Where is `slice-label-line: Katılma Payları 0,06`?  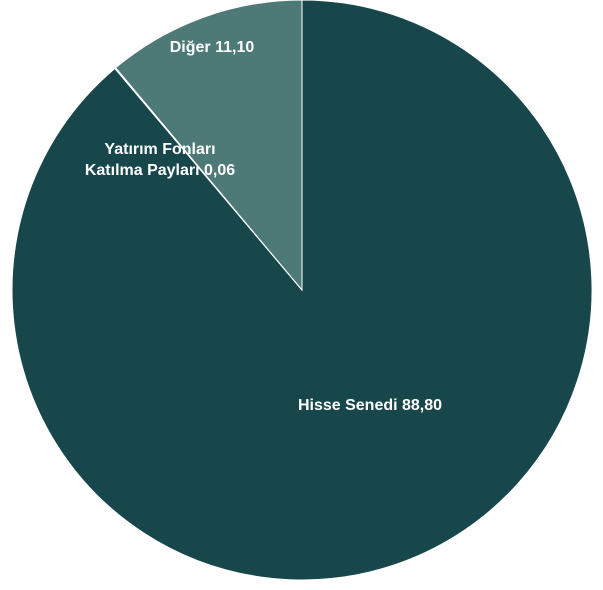 slice-label-line: Katılma Payları 0,06 is located at coordinates (160, 170).